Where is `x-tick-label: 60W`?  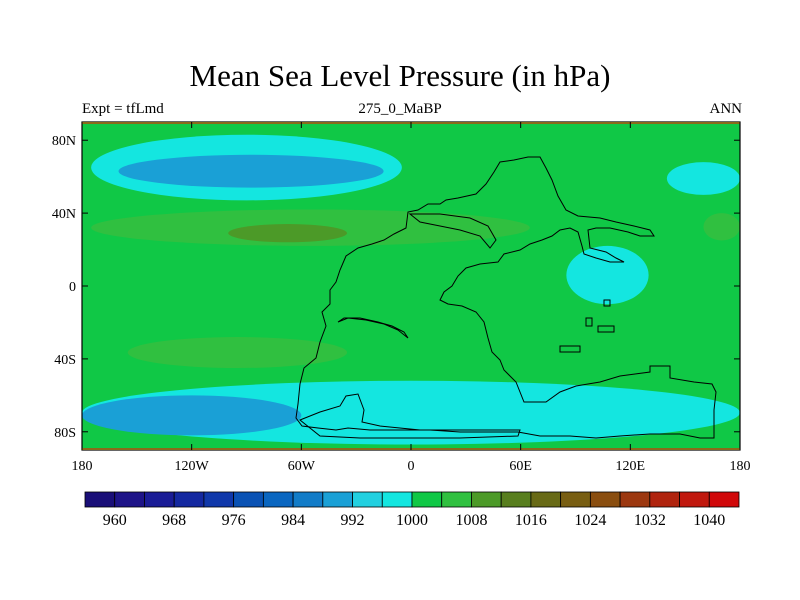 x-tick-label: 60W is located at coordinates (302, 466).